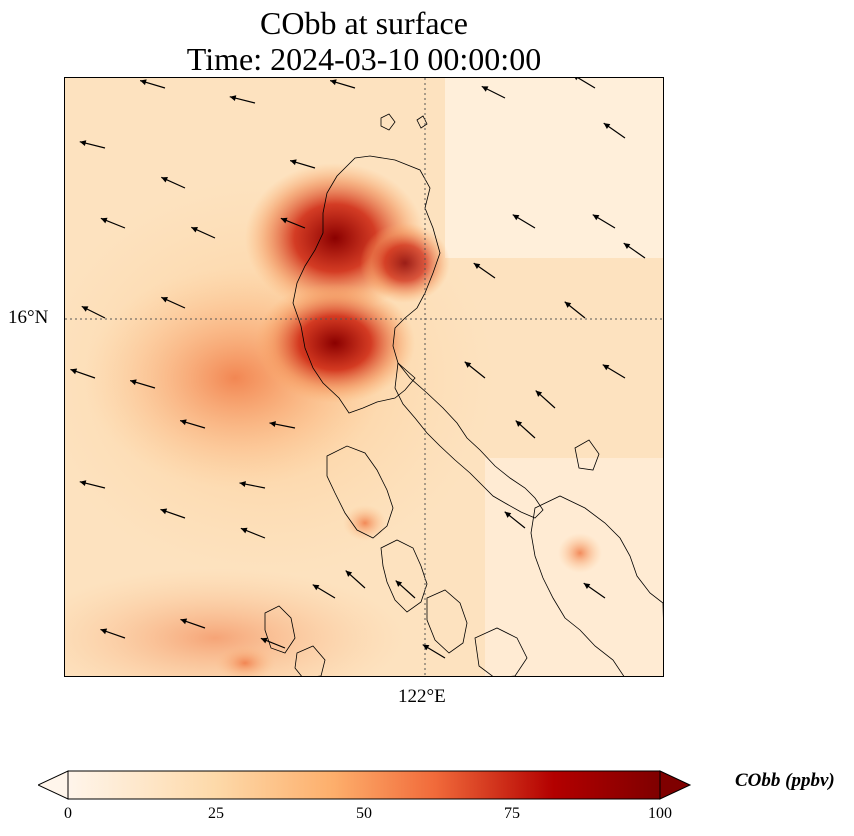 The width and height of the screenshot is (854, 836). I want to click on colorbar-tick-50: 50, so click(364, 813).